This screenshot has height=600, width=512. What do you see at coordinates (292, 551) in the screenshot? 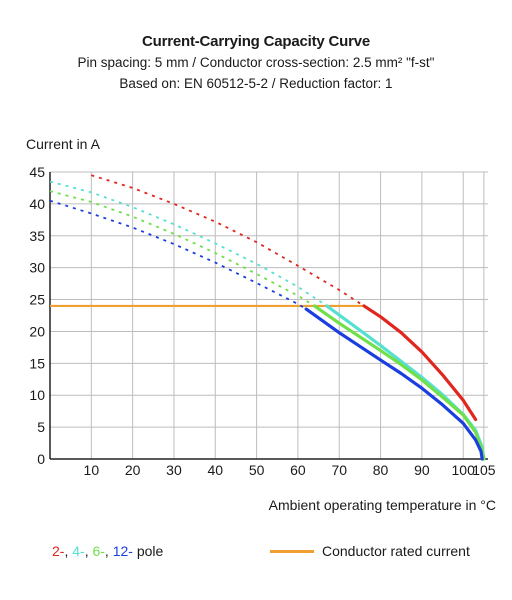
I see `legend-rated-line` at bounding box center [292, 551].